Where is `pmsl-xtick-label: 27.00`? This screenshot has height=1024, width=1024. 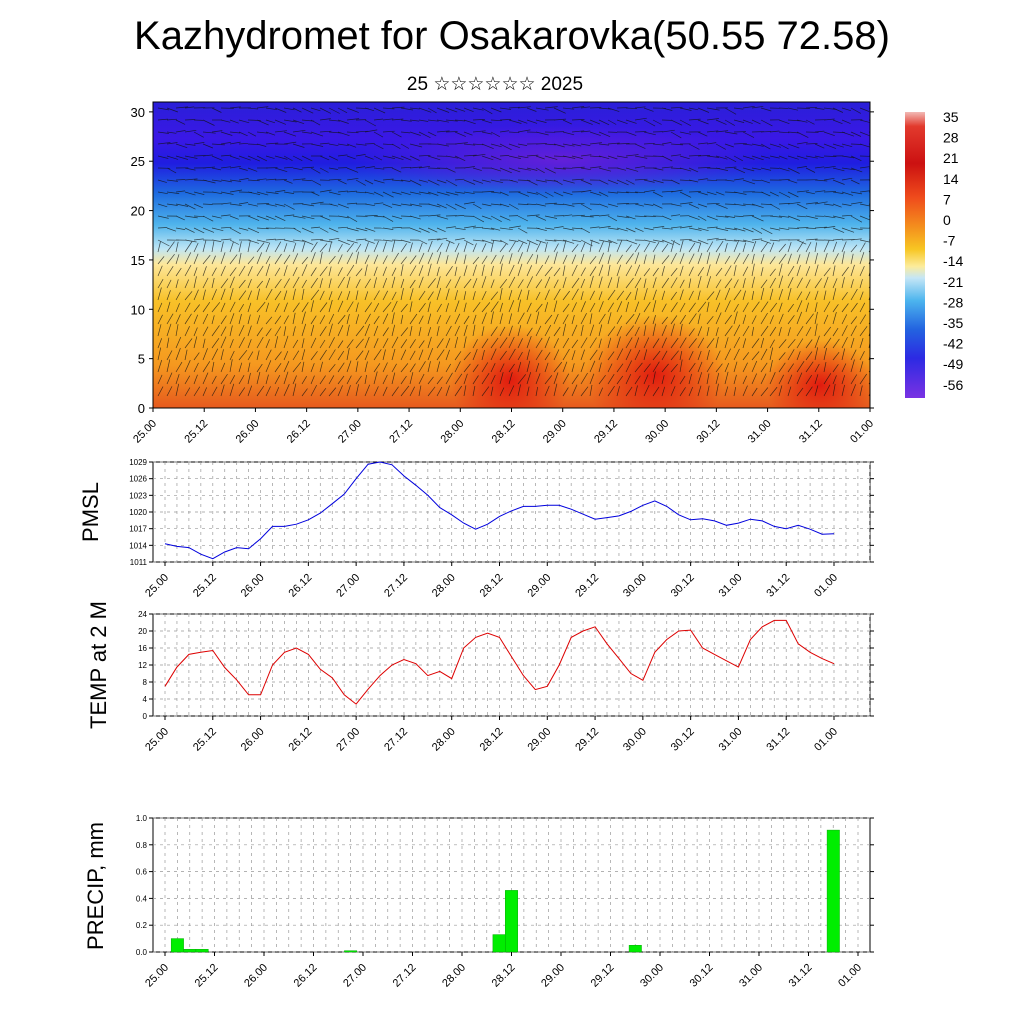
pmsl-xtick-label: 27.00 is located at coordinates (348, 586).